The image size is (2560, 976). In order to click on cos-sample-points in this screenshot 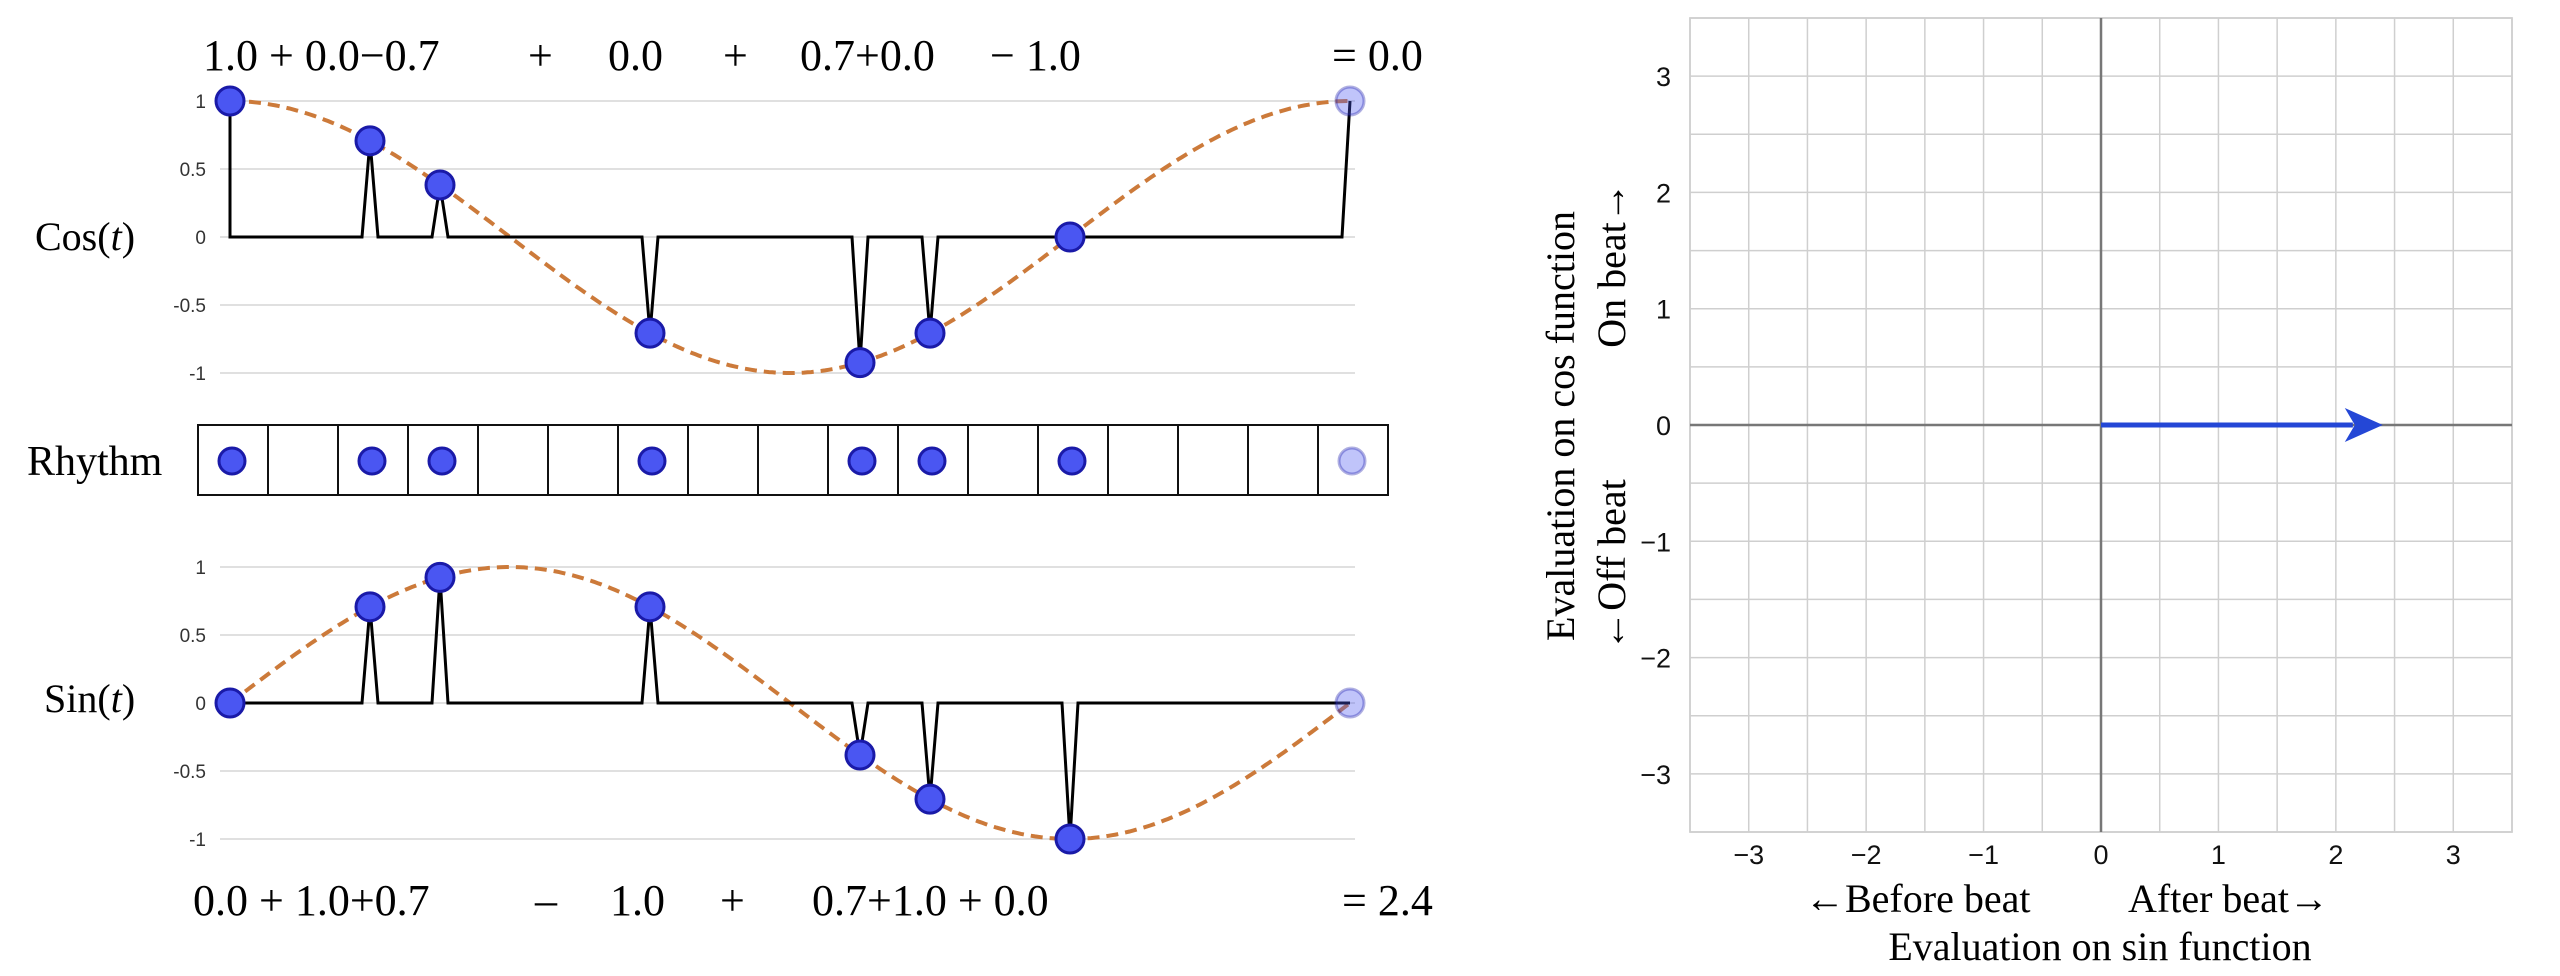, I will do `click(790, 232)`.